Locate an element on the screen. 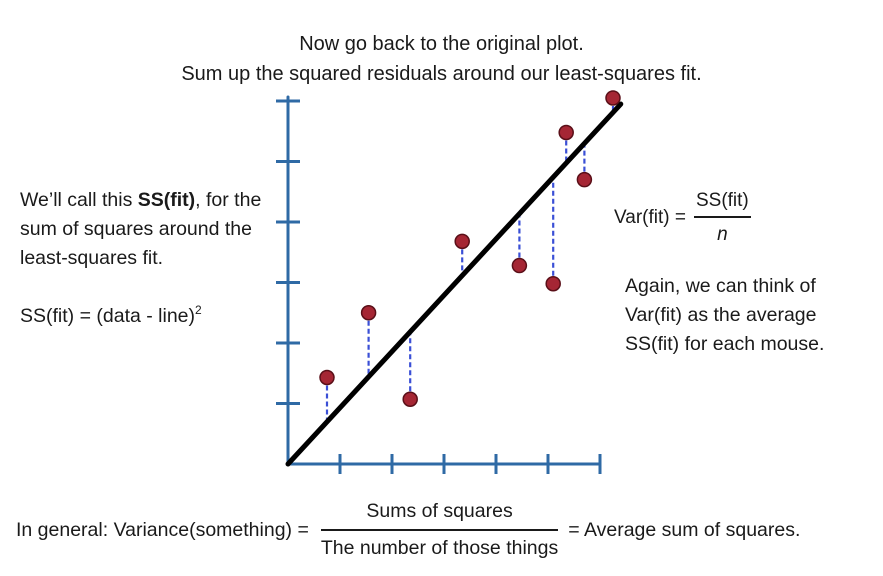  var-fit-fraction: SS(fit) n is located at coordinates (722, 218).